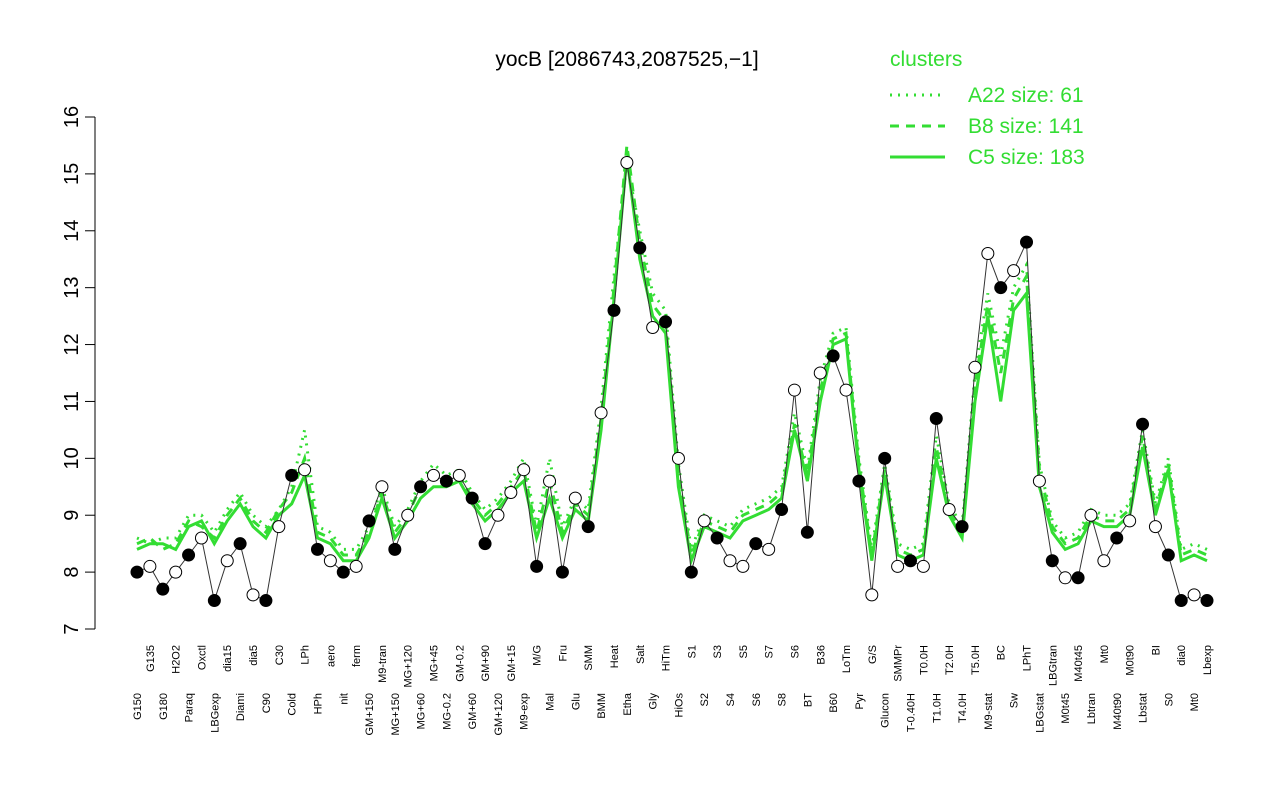 This screenshot has height=800, width=1280. Describe the element at coordinates (757, 699) in the screenshot. I see `x-tick-label: S6` at that location.